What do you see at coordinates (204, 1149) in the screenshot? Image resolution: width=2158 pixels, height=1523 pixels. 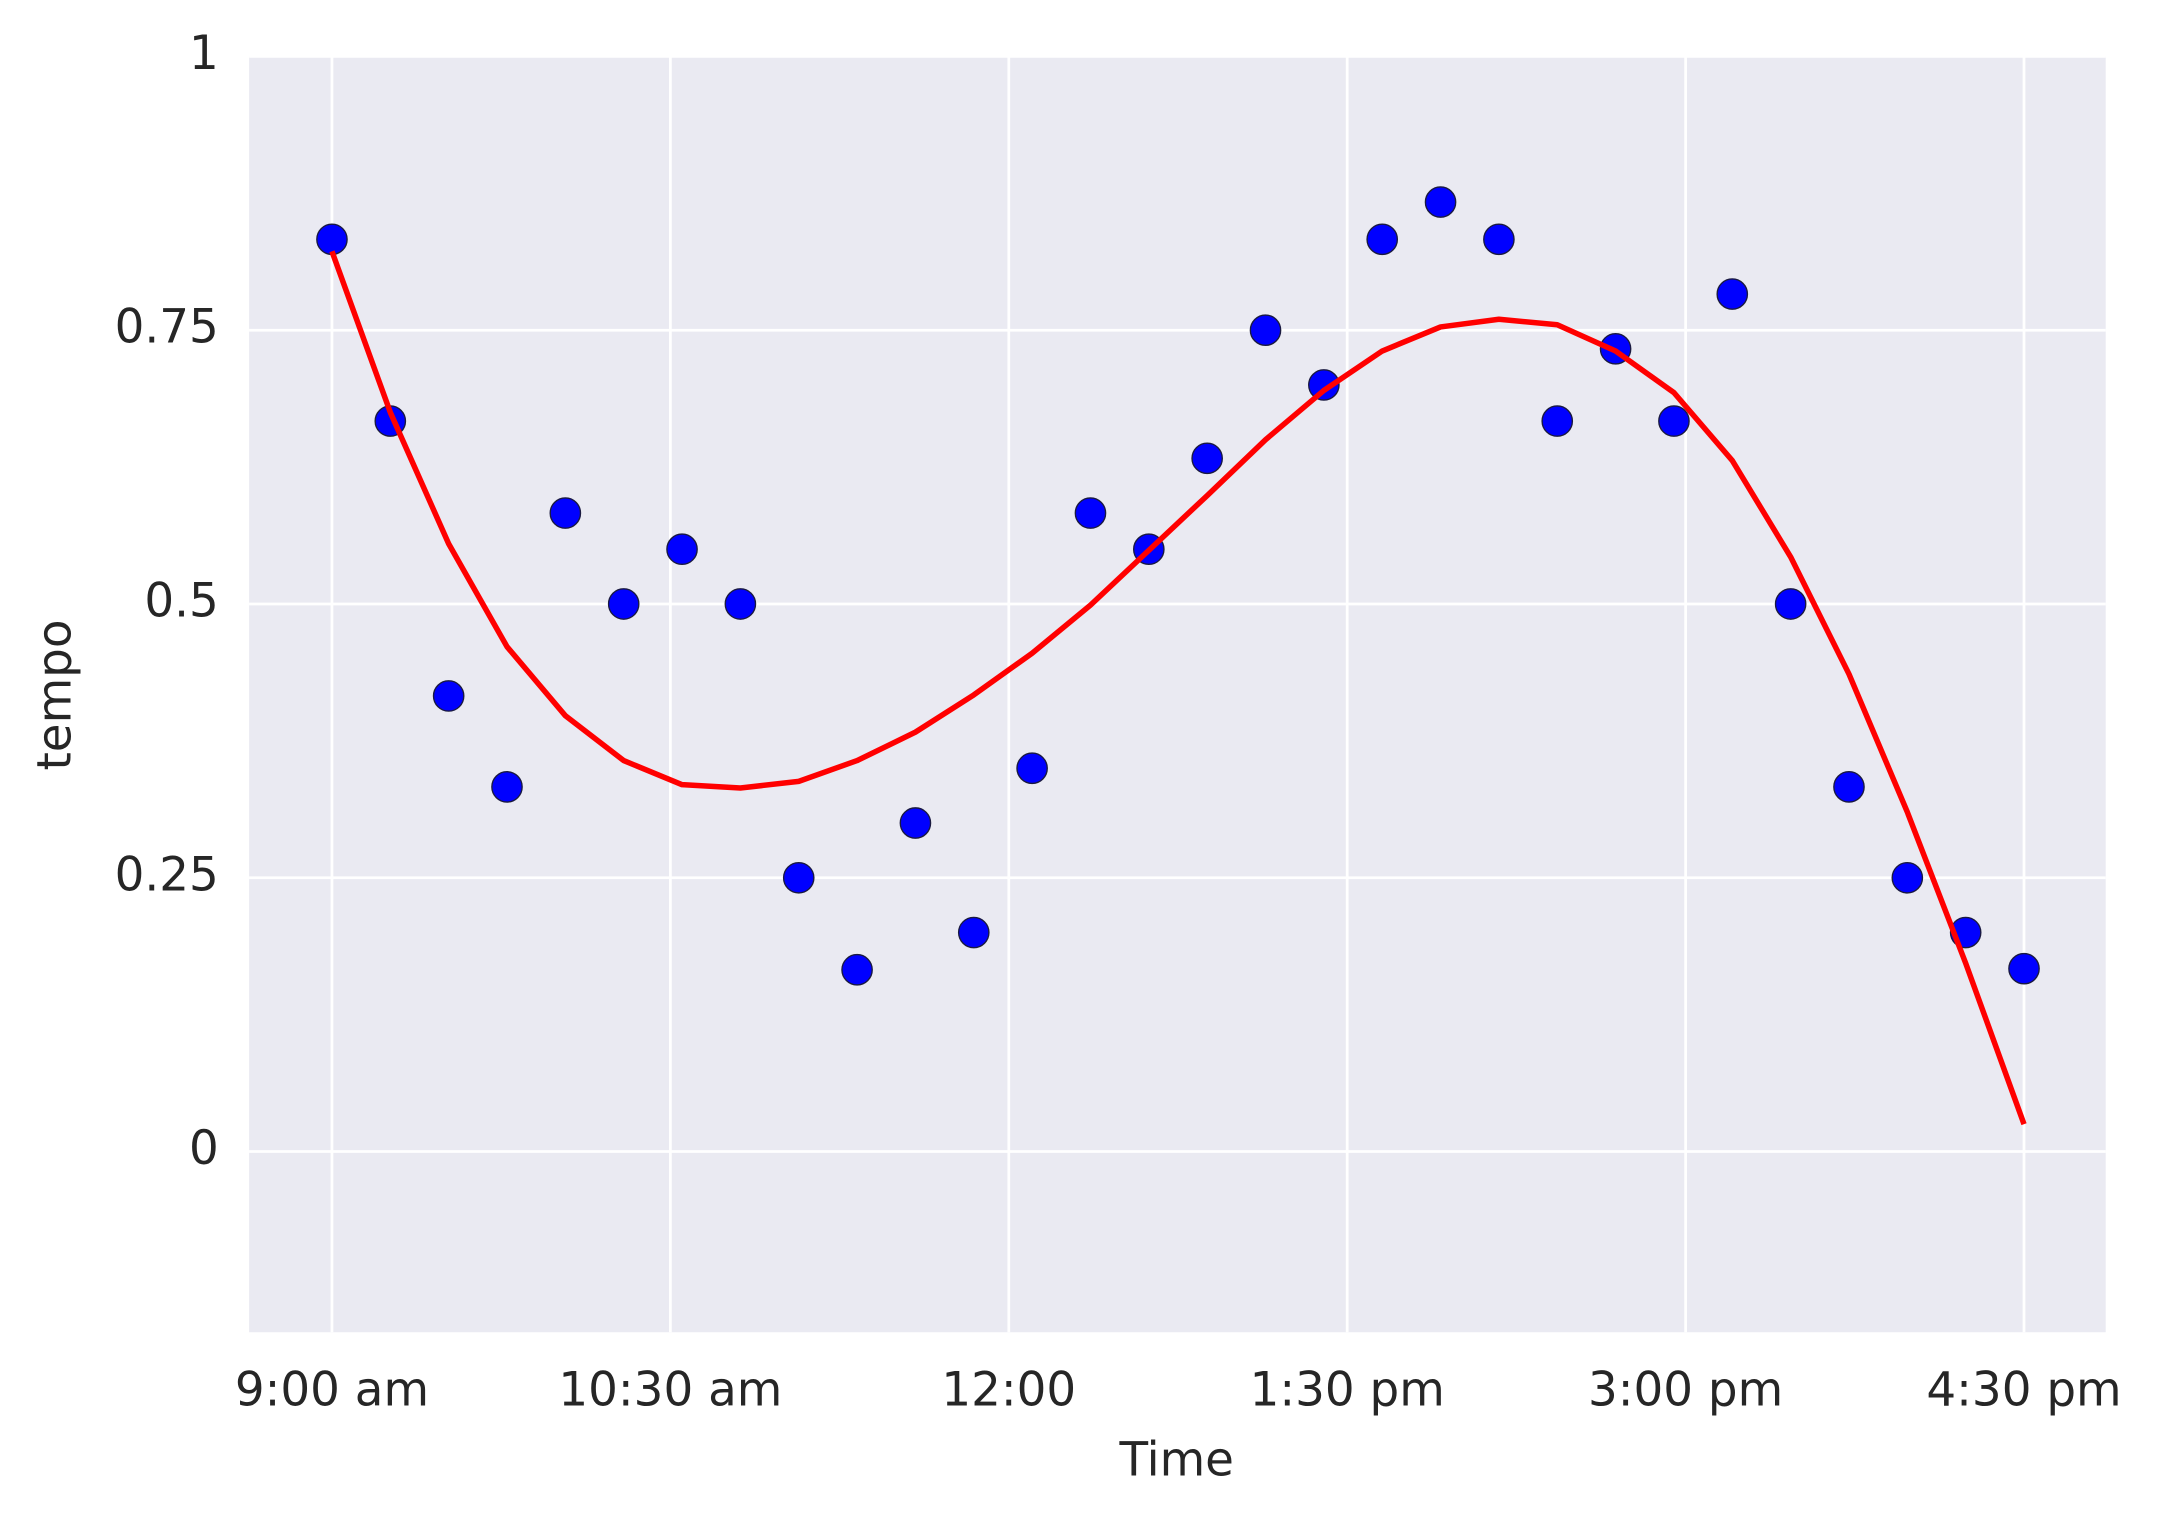 I see `y-tick-label: 0` at bounding box center [204, 1149].